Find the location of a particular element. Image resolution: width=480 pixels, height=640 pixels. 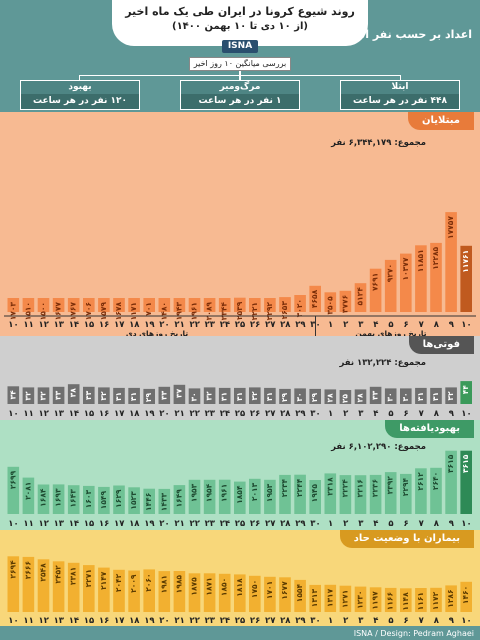

tick-label-3: ۱۲ is located at coordinates (44, 414).